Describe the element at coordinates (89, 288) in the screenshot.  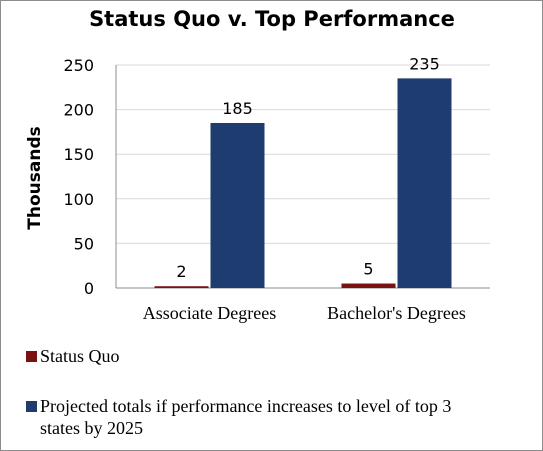
I see `y-tick-label: 0` at that location.